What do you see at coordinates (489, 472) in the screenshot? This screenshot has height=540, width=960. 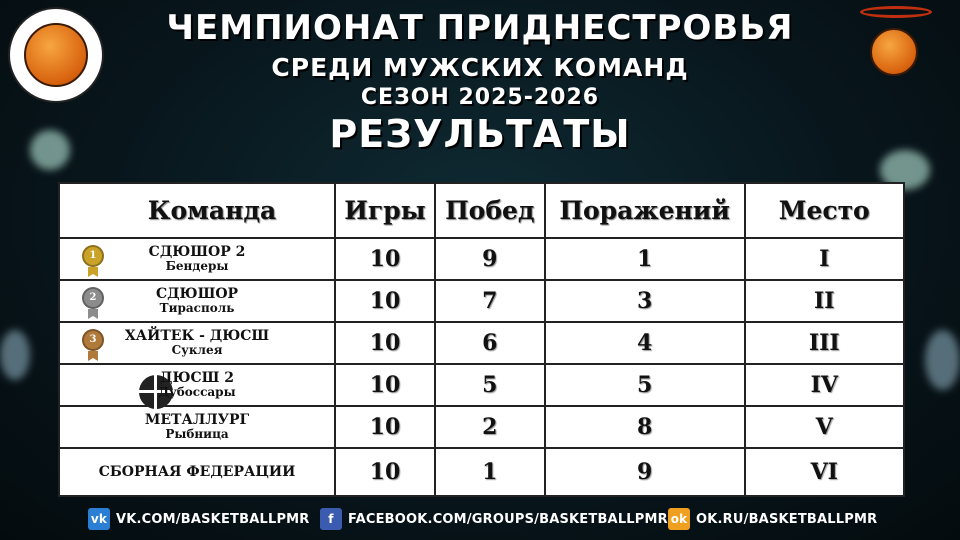 I see `wins-cell: 1` at bounding box center [489, 472].